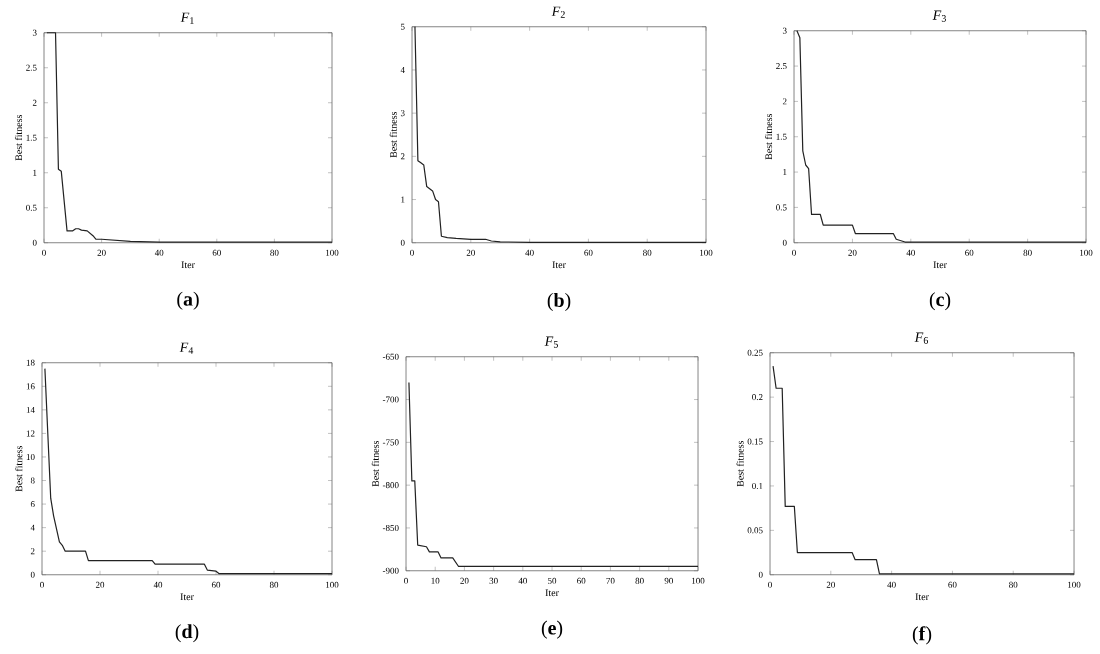 Image resolution: width=1100 pixels, height=654 pixels. What do you see at coordinates (922, 635) in the screenshot?
I see `text: (f)` at bounding box center [922, 635].